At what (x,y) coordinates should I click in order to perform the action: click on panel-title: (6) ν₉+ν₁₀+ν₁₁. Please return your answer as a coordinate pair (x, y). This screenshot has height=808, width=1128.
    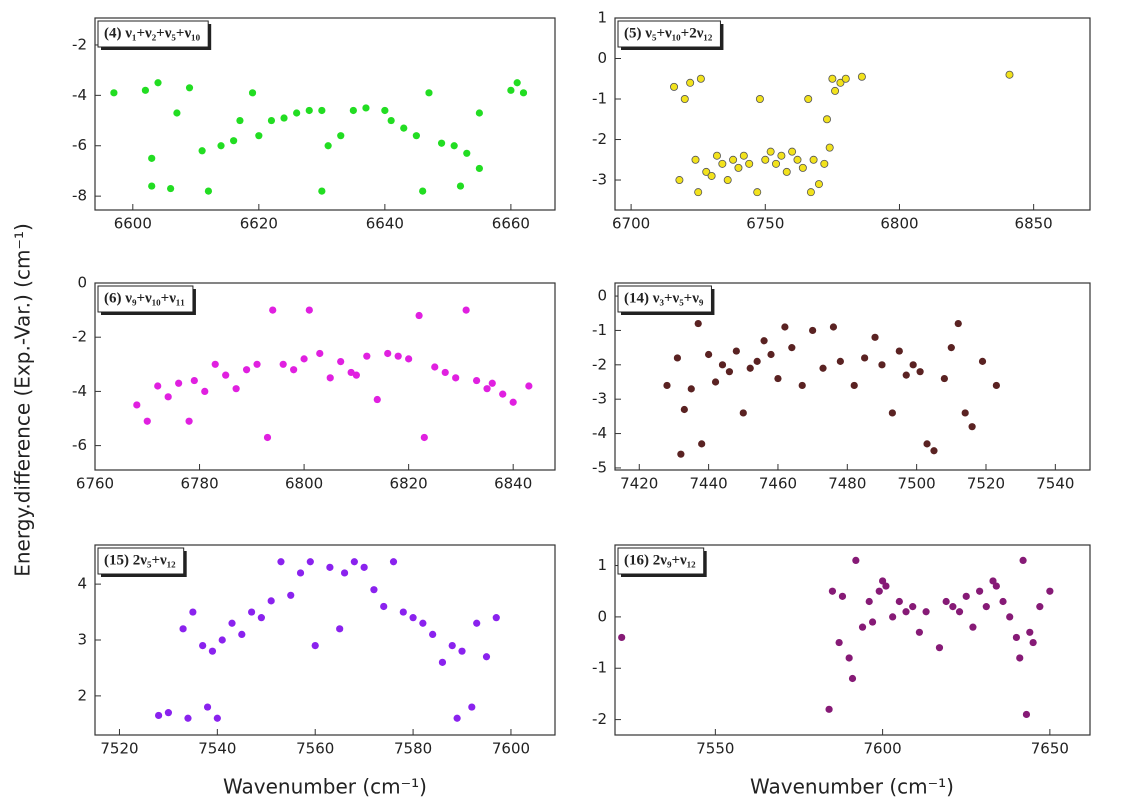
    Looking at the image, I should click on (144, 298).